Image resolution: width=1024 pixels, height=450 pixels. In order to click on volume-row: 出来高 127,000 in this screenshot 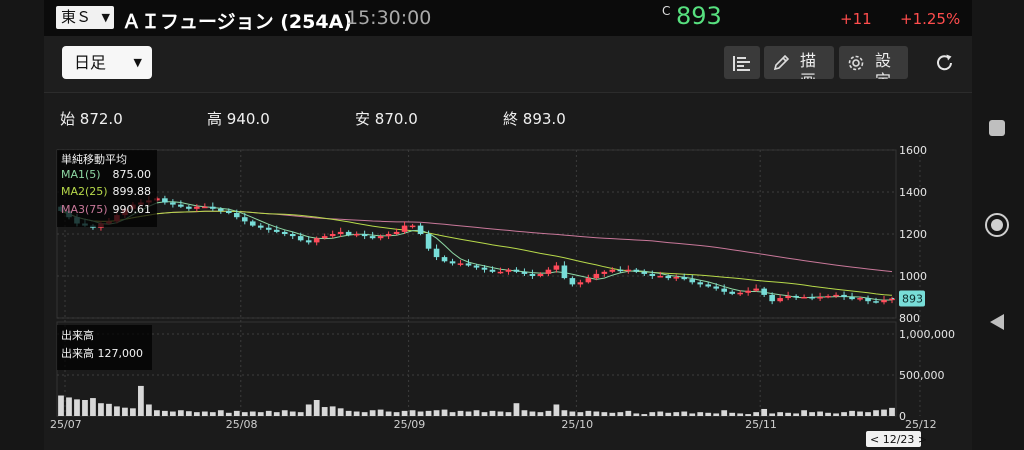, I will do `click(102, 353)`.